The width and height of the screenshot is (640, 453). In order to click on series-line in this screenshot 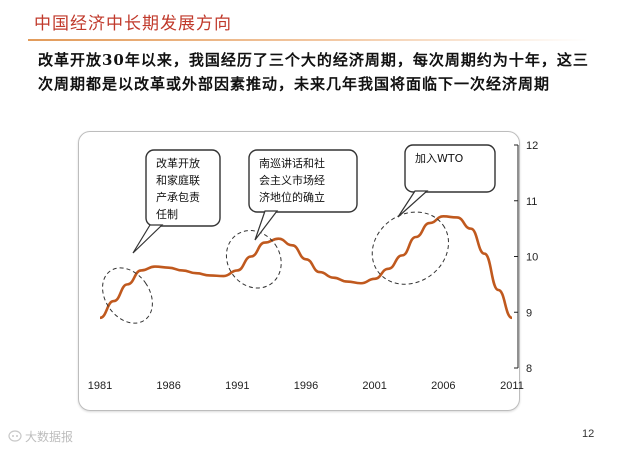, I will do `click(306, 267)`.